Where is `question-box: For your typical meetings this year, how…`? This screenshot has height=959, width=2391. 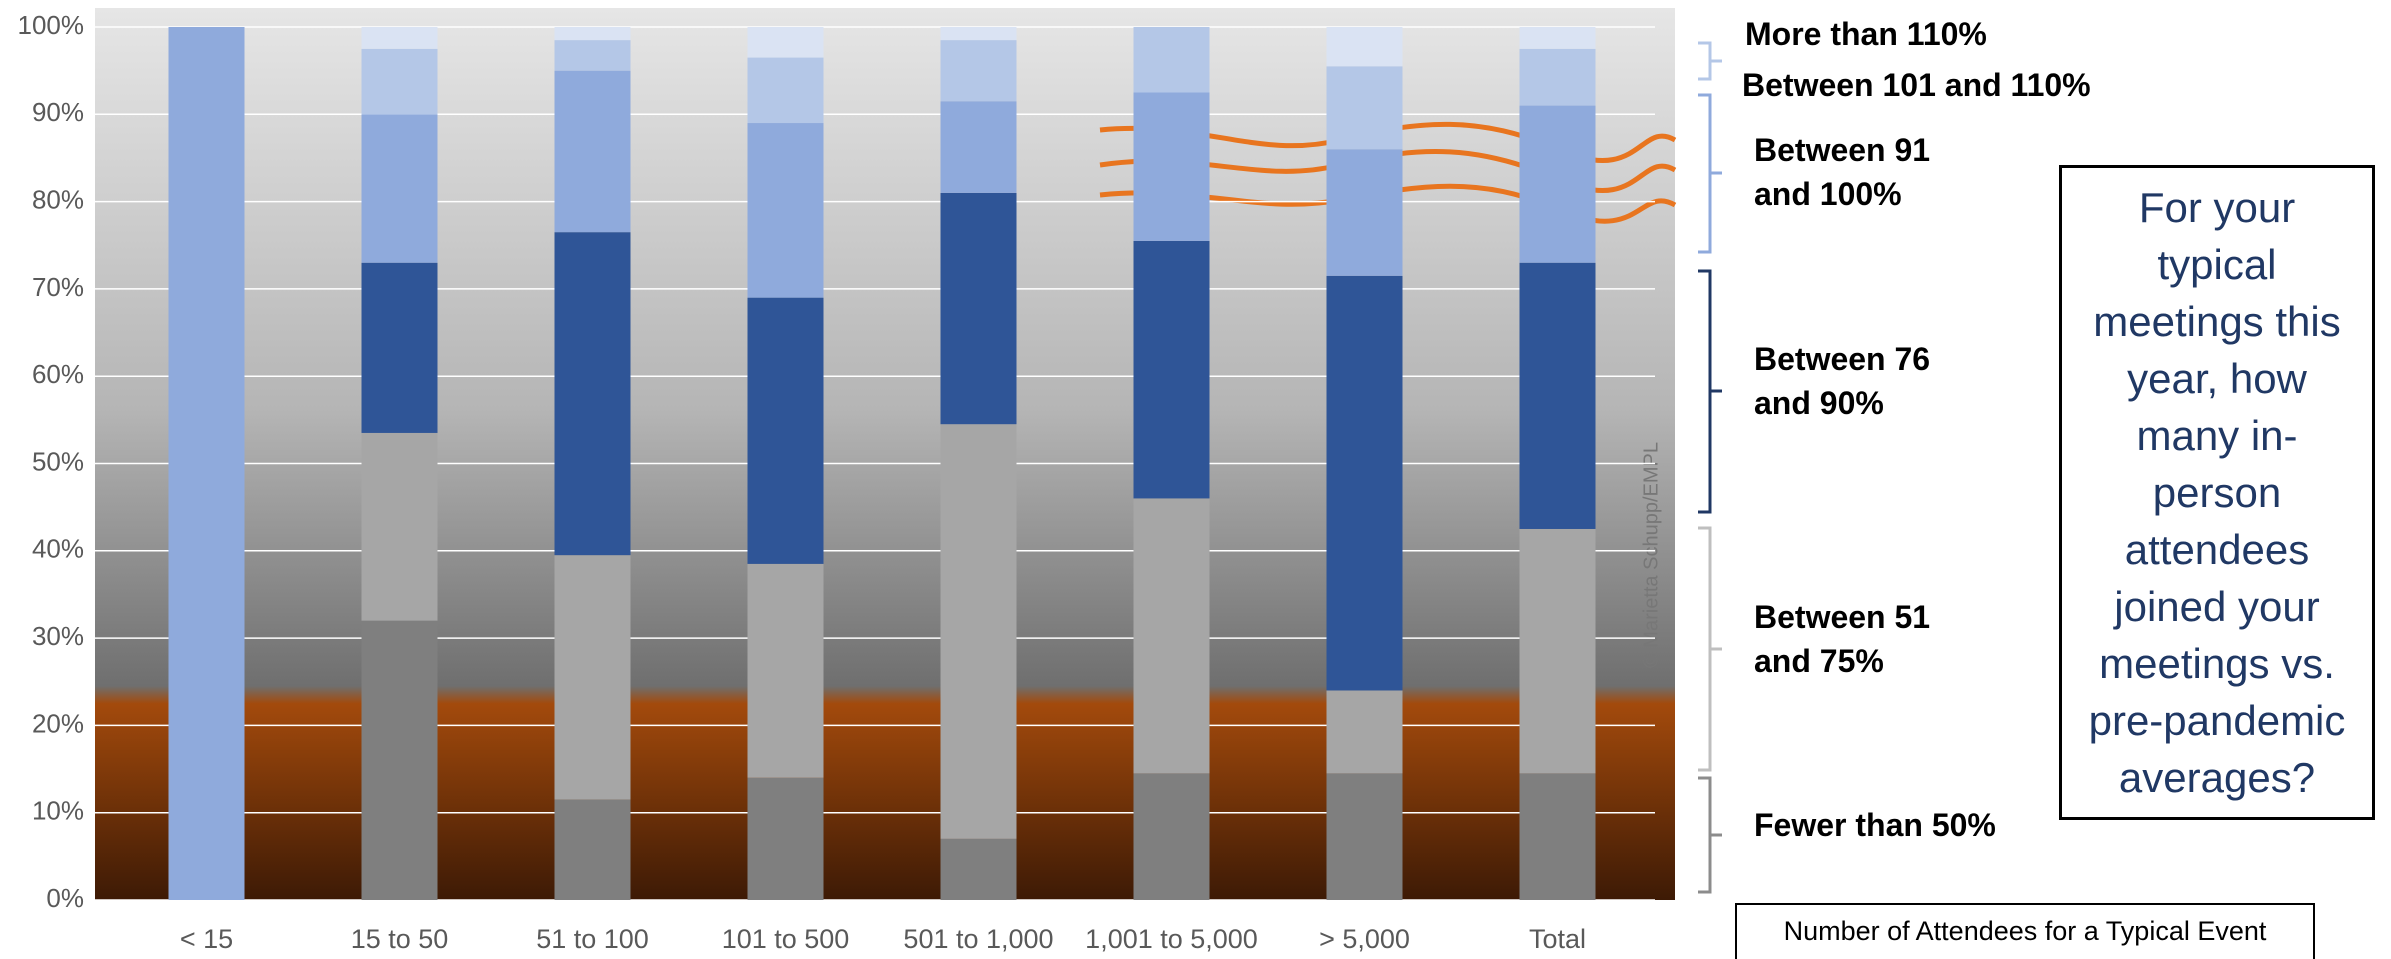 question-box: For your typical meetings this year, how… is located at coordinates (2217, 492).